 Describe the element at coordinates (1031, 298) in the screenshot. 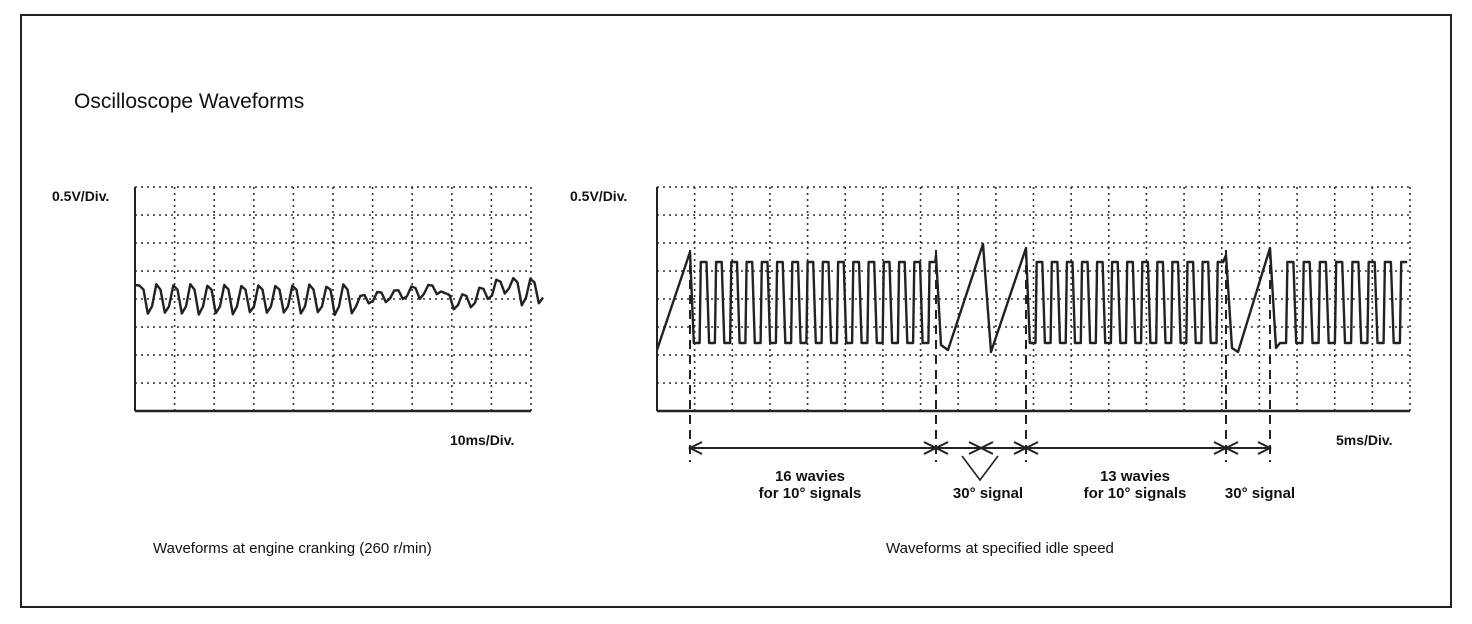

I see `right-waveform-trace` at that location.